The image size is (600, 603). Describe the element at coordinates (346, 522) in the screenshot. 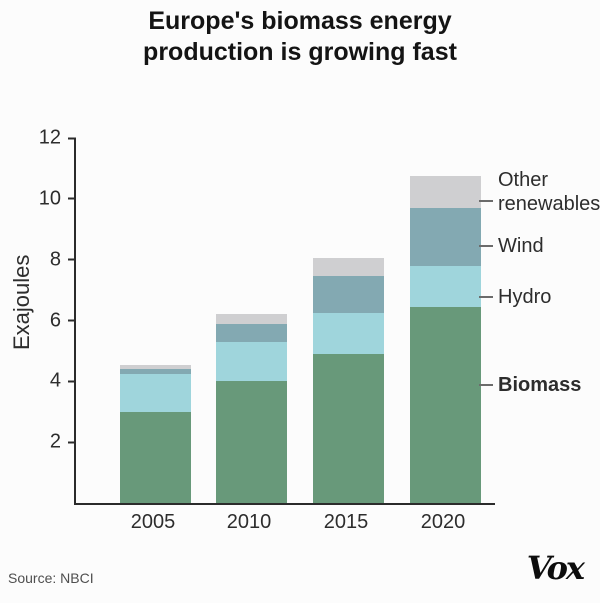

I see `x-label-2015: 2015` at that location.